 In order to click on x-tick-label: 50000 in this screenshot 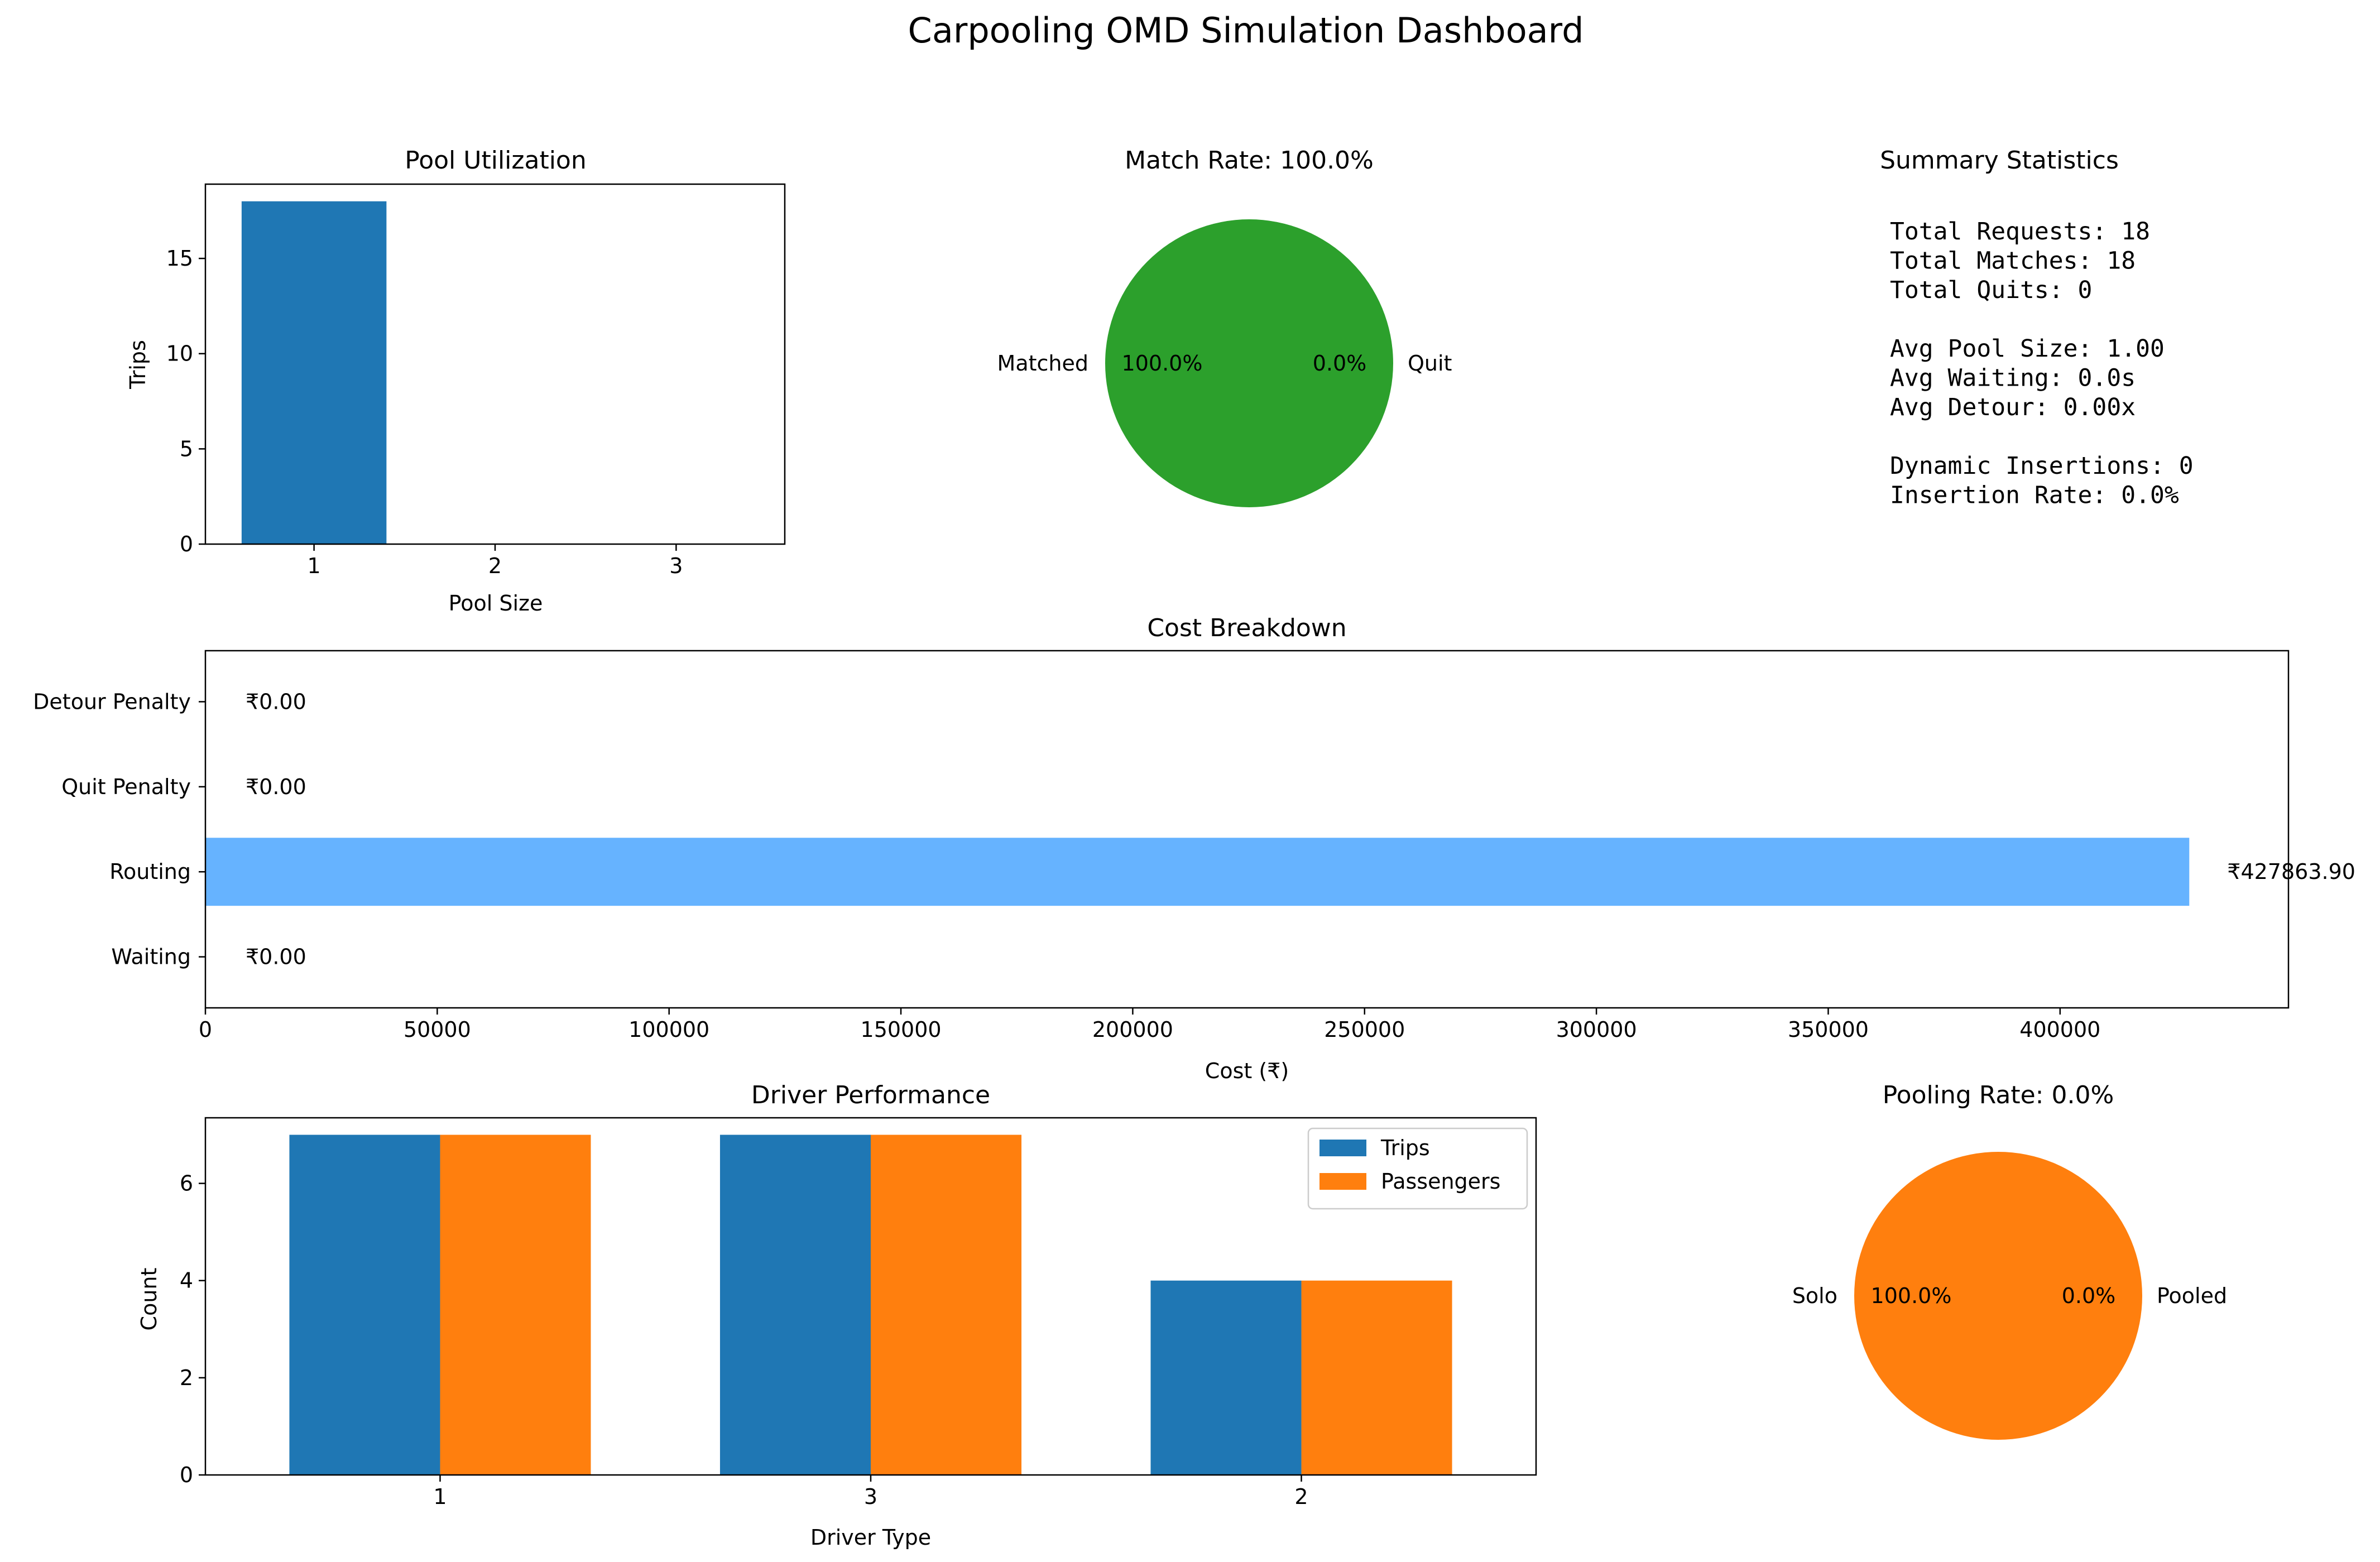, I will do `click(437, 1030)`.